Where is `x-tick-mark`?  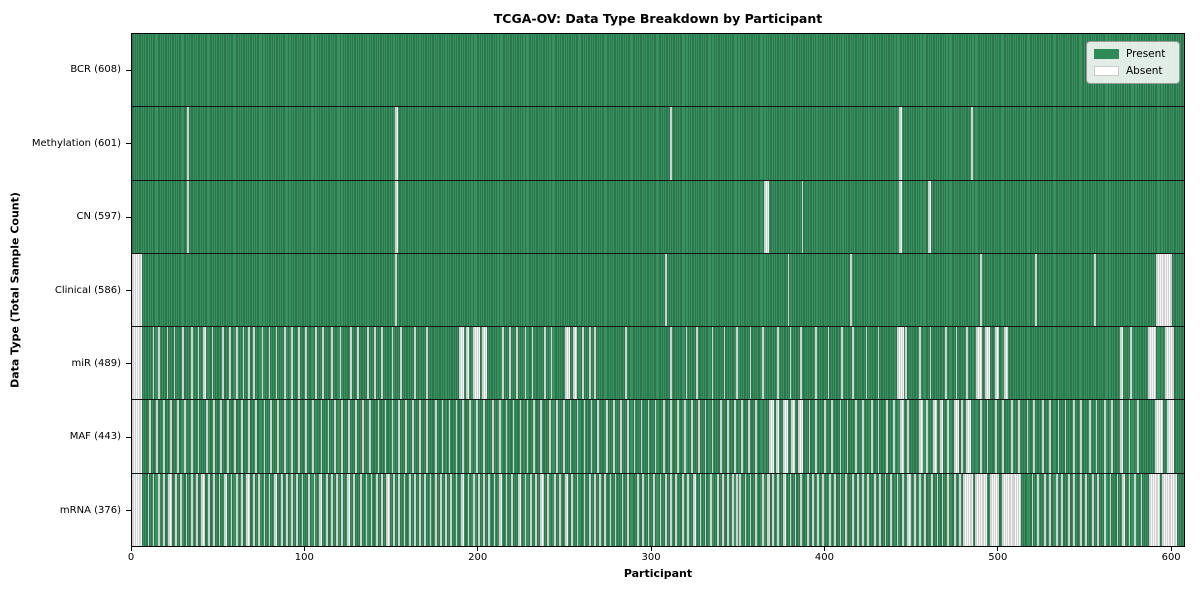 x-tick-mark is located at coordinates (1171, 549).